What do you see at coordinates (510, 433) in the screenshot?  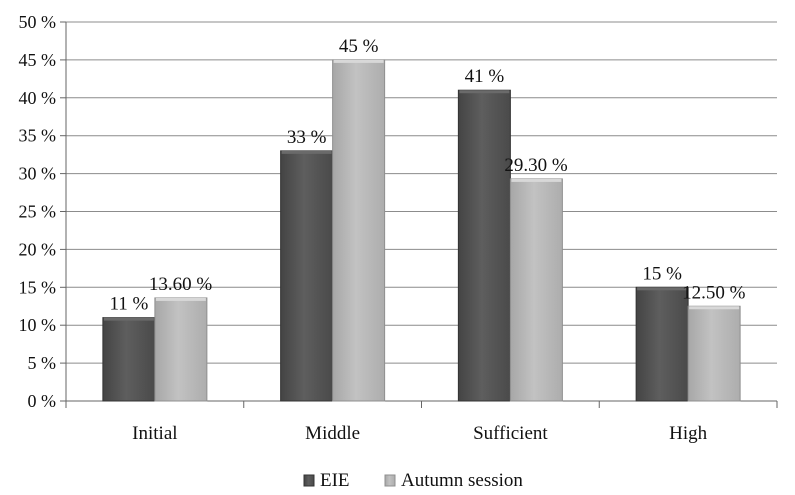 I see `x-tick-label: Sufficient` at bounding box center [510, 433].